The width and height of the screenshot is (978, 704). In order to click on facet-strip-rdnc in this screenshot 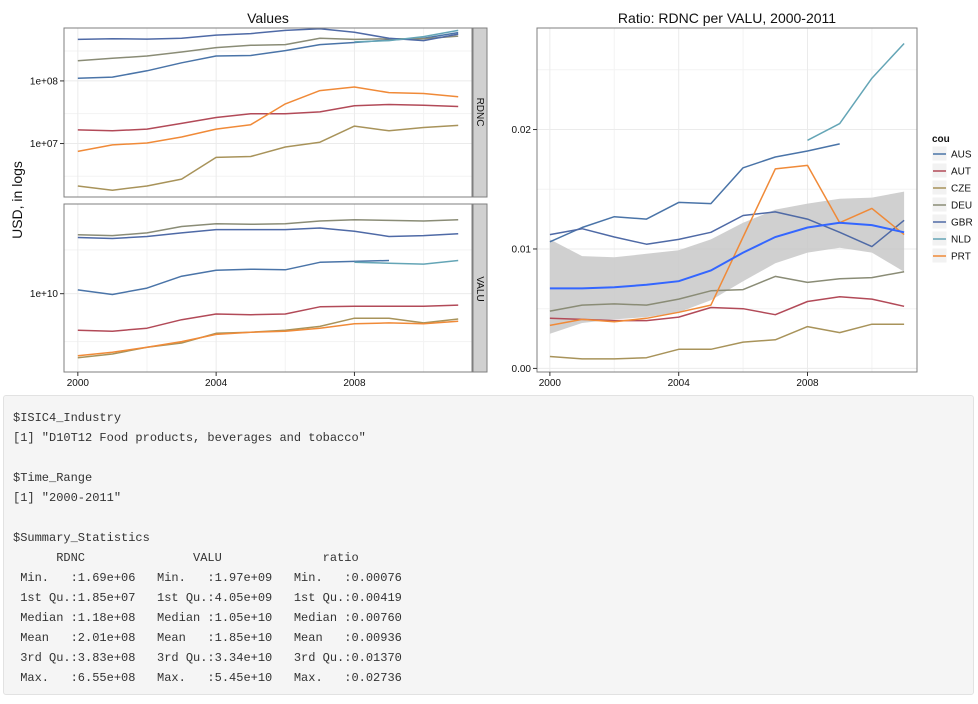, I will do `click(480, 112)`.